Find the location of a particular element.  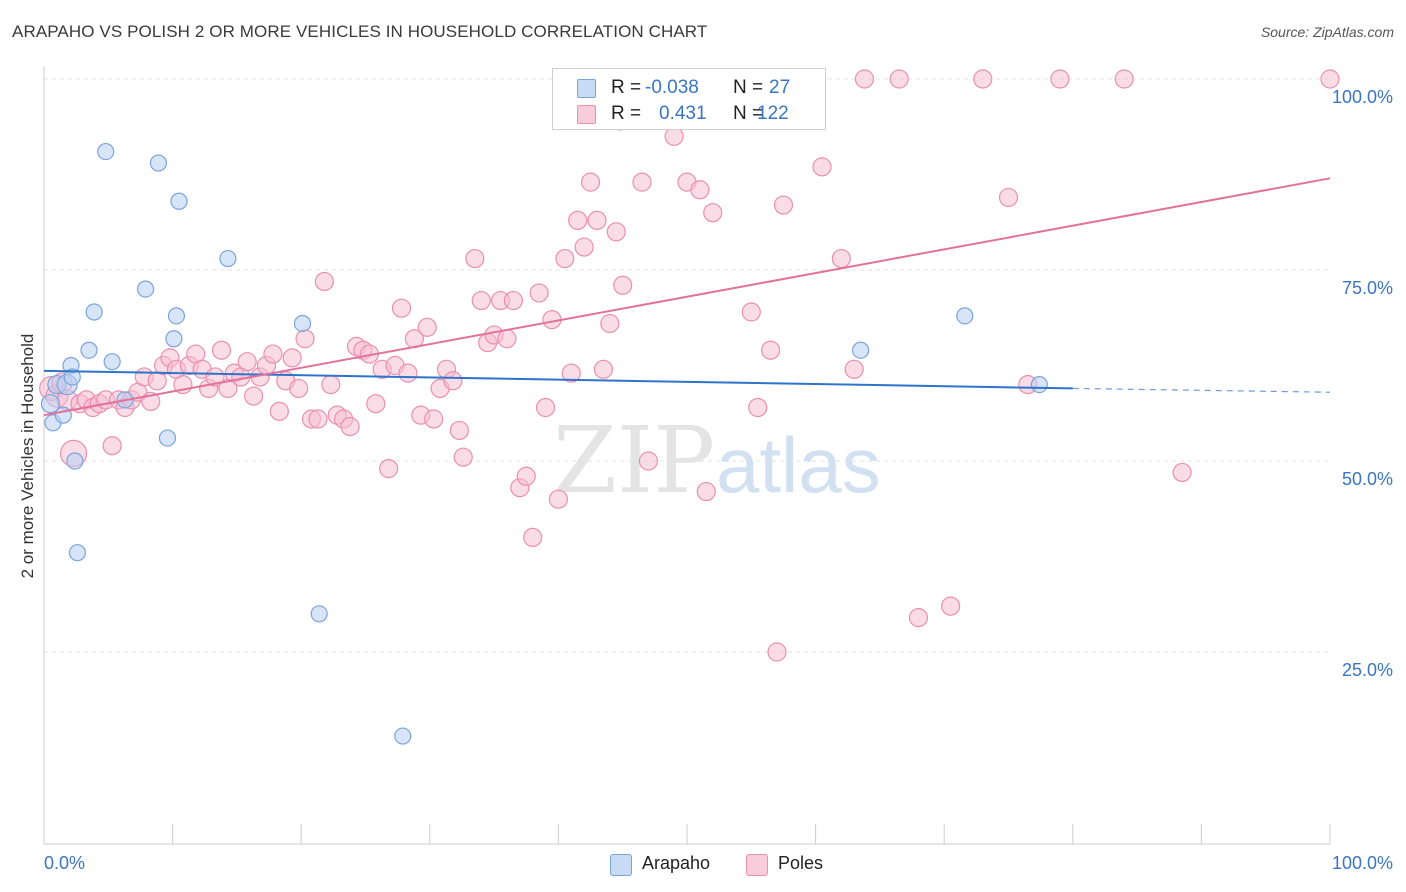

n-value-arapaho: 27 is located at coordinates (780, 87).